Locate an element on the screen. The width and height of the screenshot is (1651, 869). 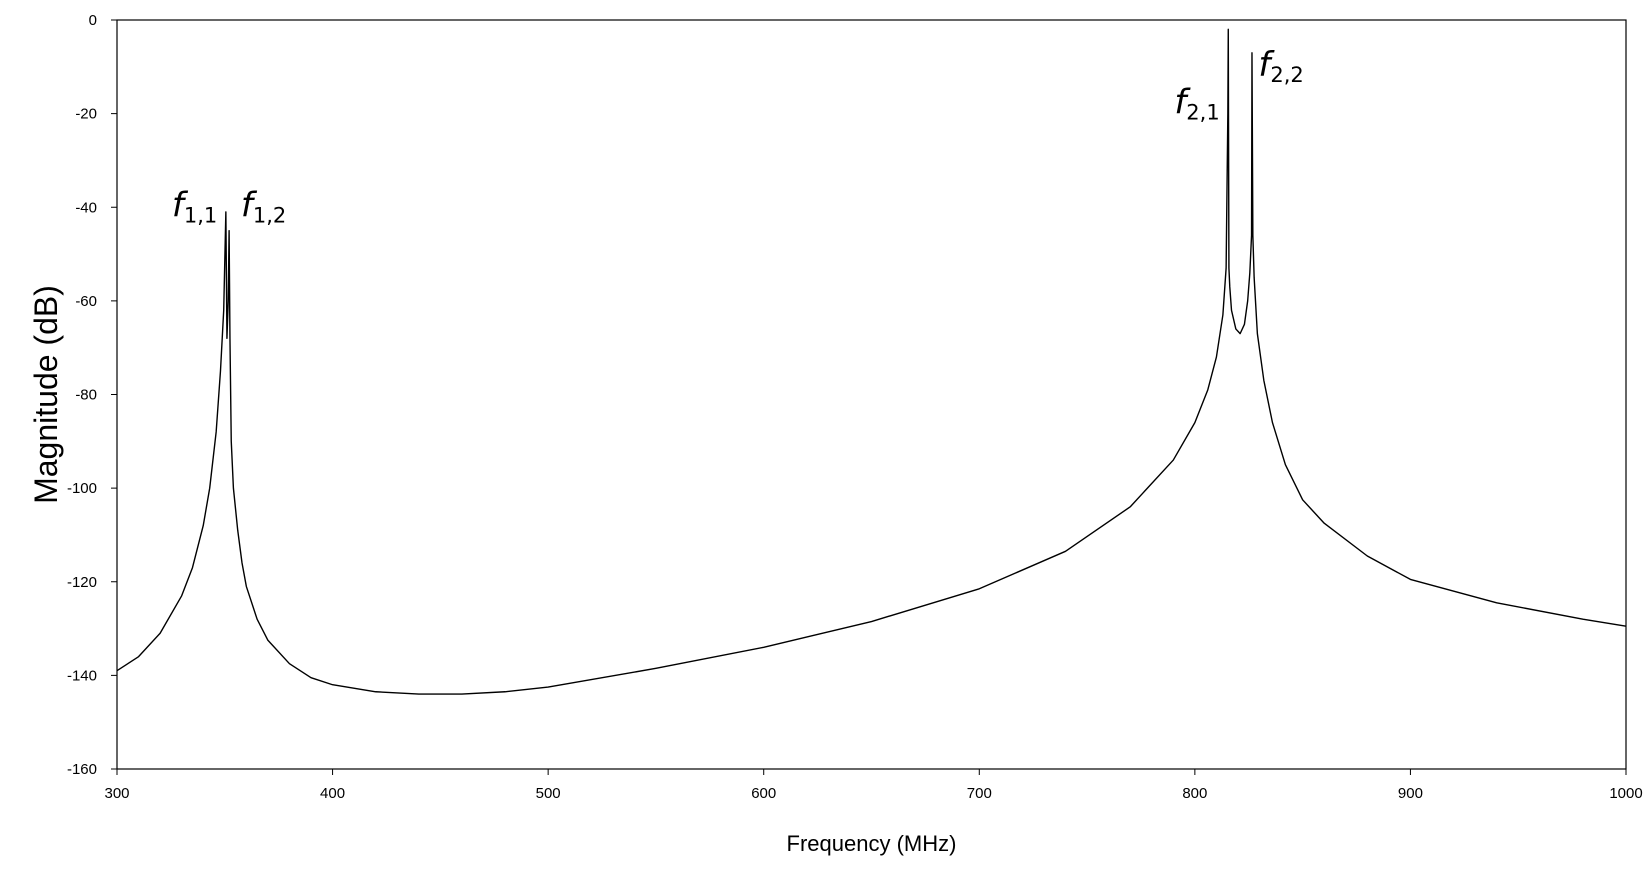
y-tick-label: -120 is located at coordinates (82, 582).